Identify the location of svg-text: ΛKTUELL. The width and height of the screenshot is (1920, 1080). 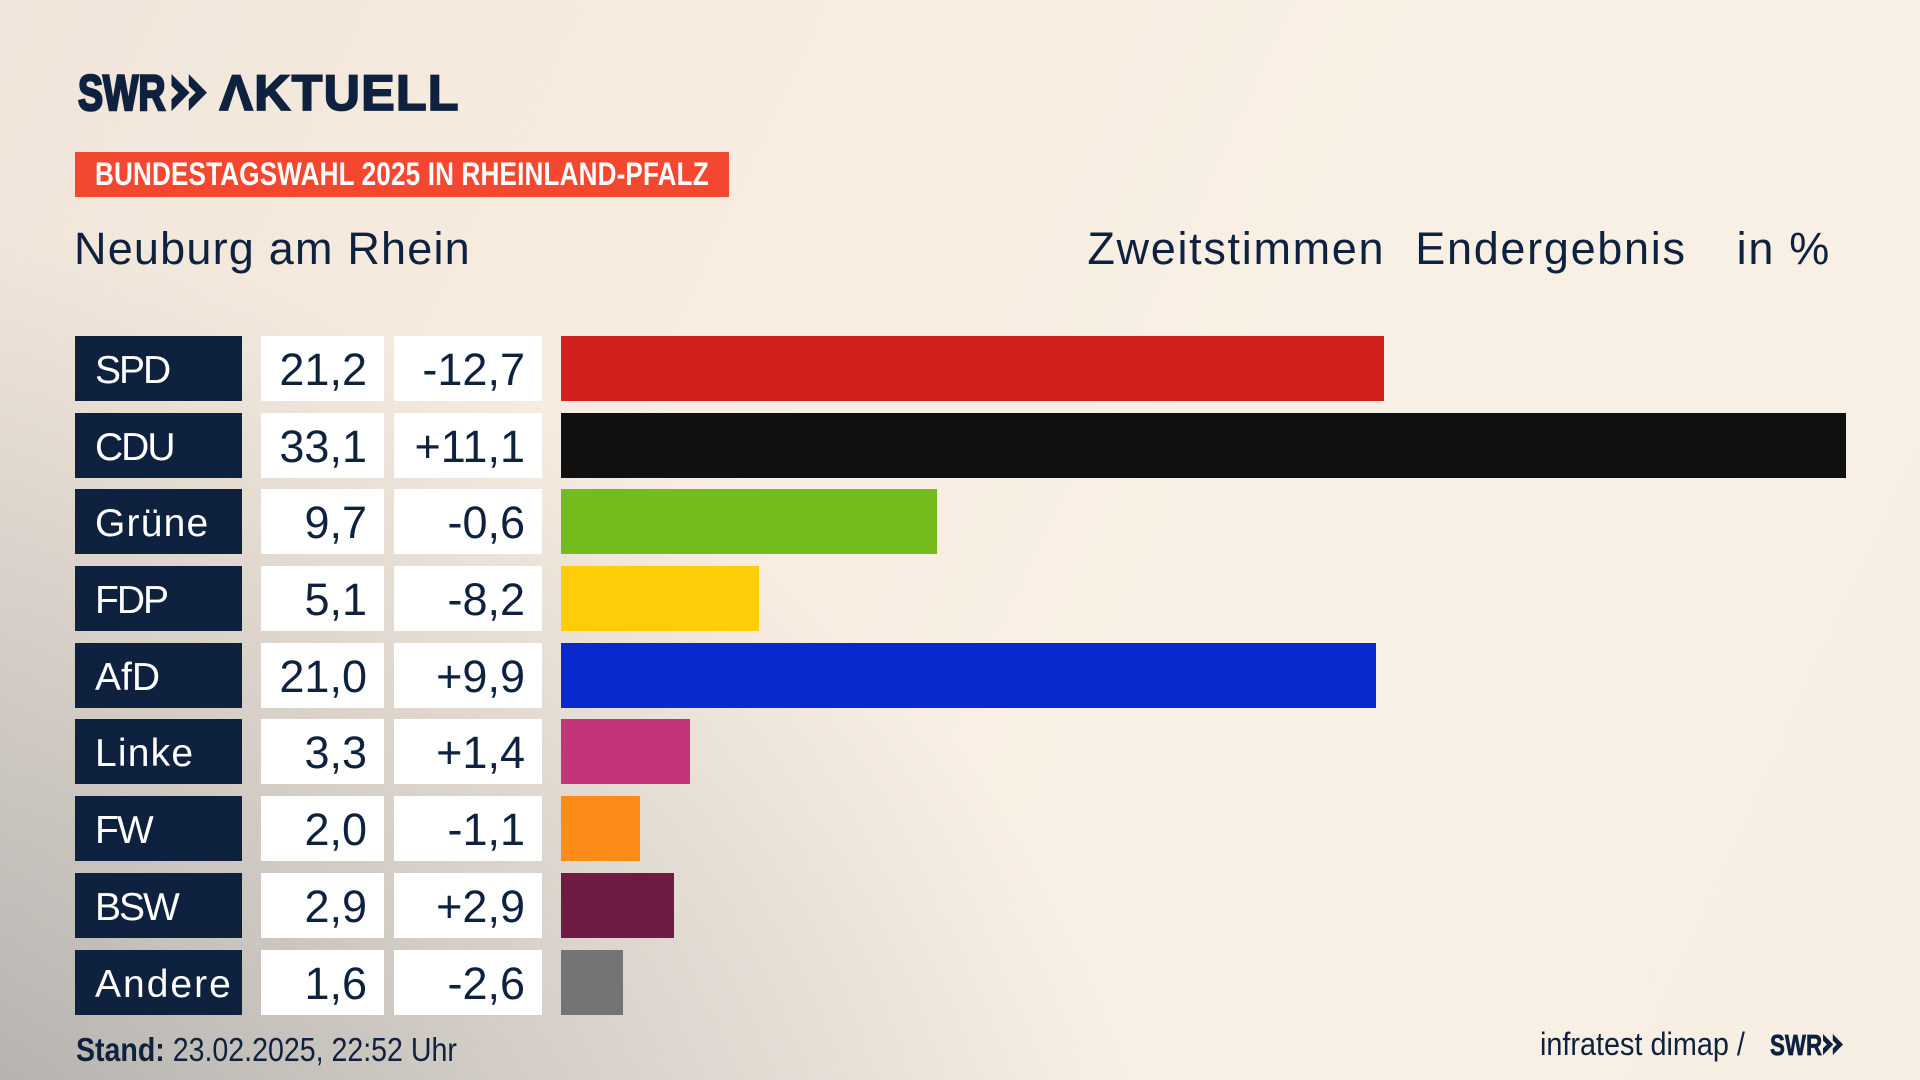
(340, 92).